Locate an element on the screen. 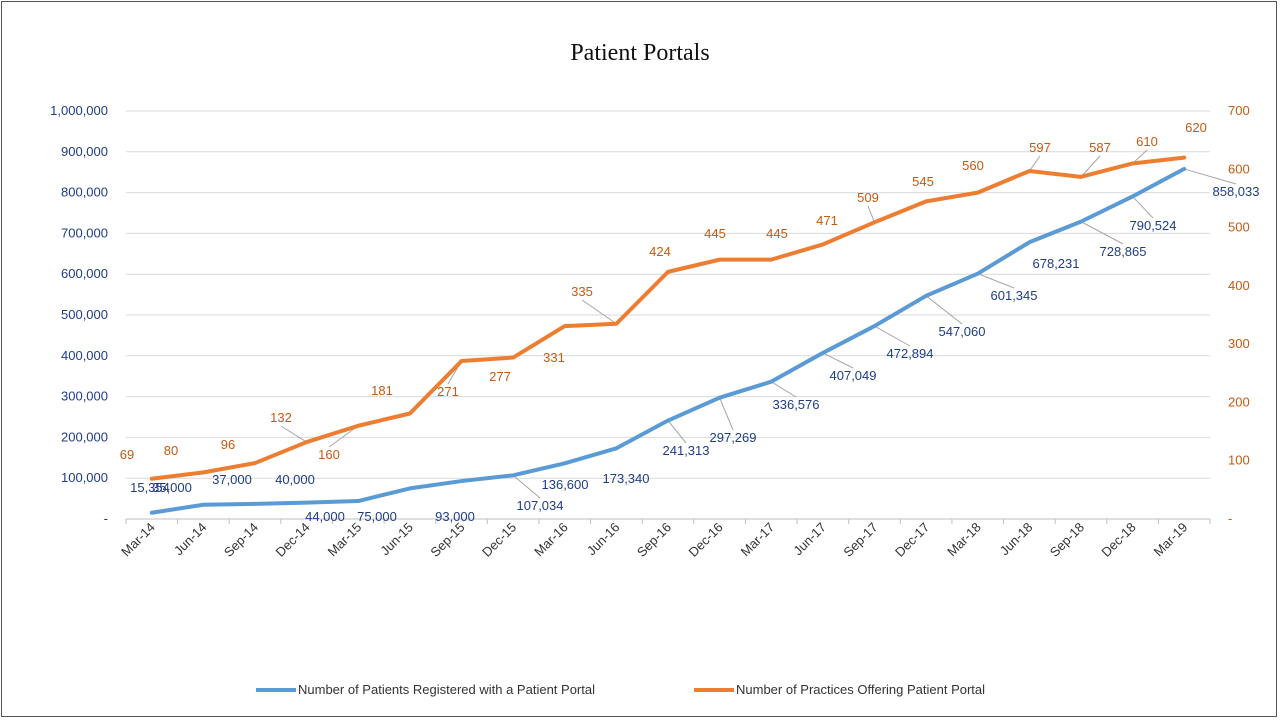  practices-data-label: 587 is located at coordinates (1100, 147).